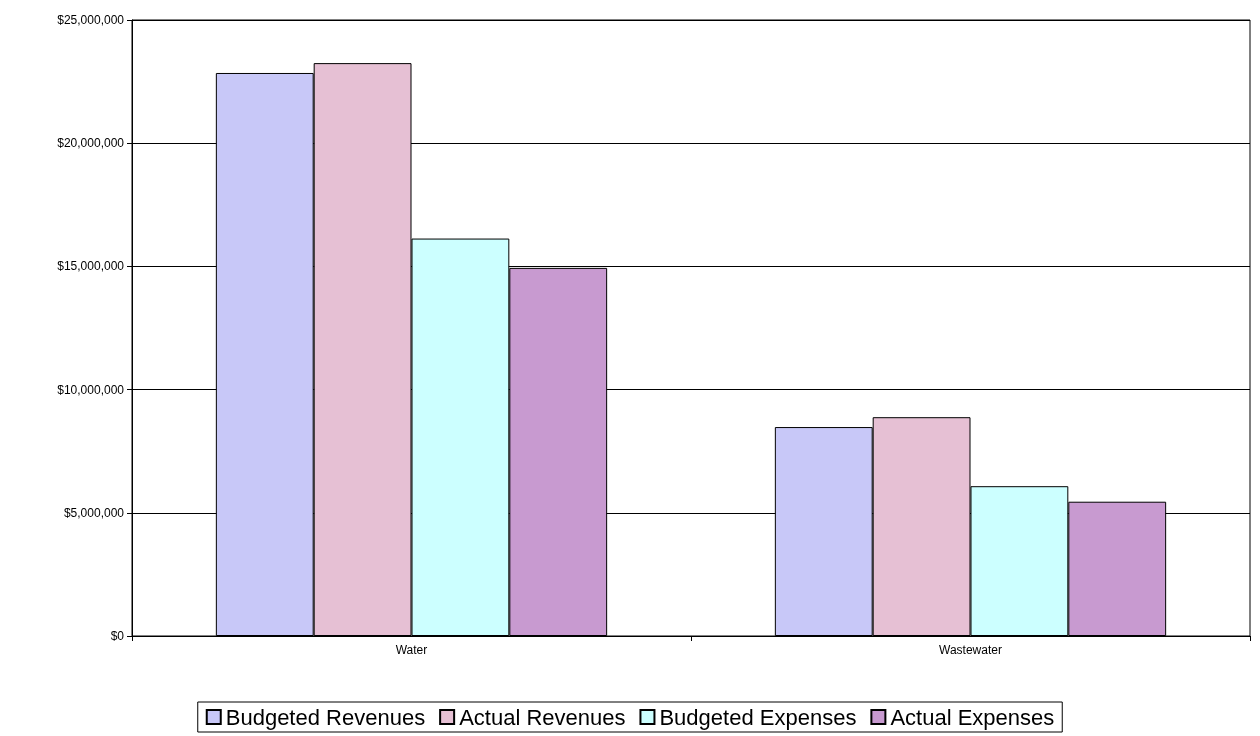 This screenshot has height=736, width=1260. What do you see at coordinates (91, 143) in the screenshot?
I see `y-tick-label: $20,000,000` at bounding box center [91, 143].